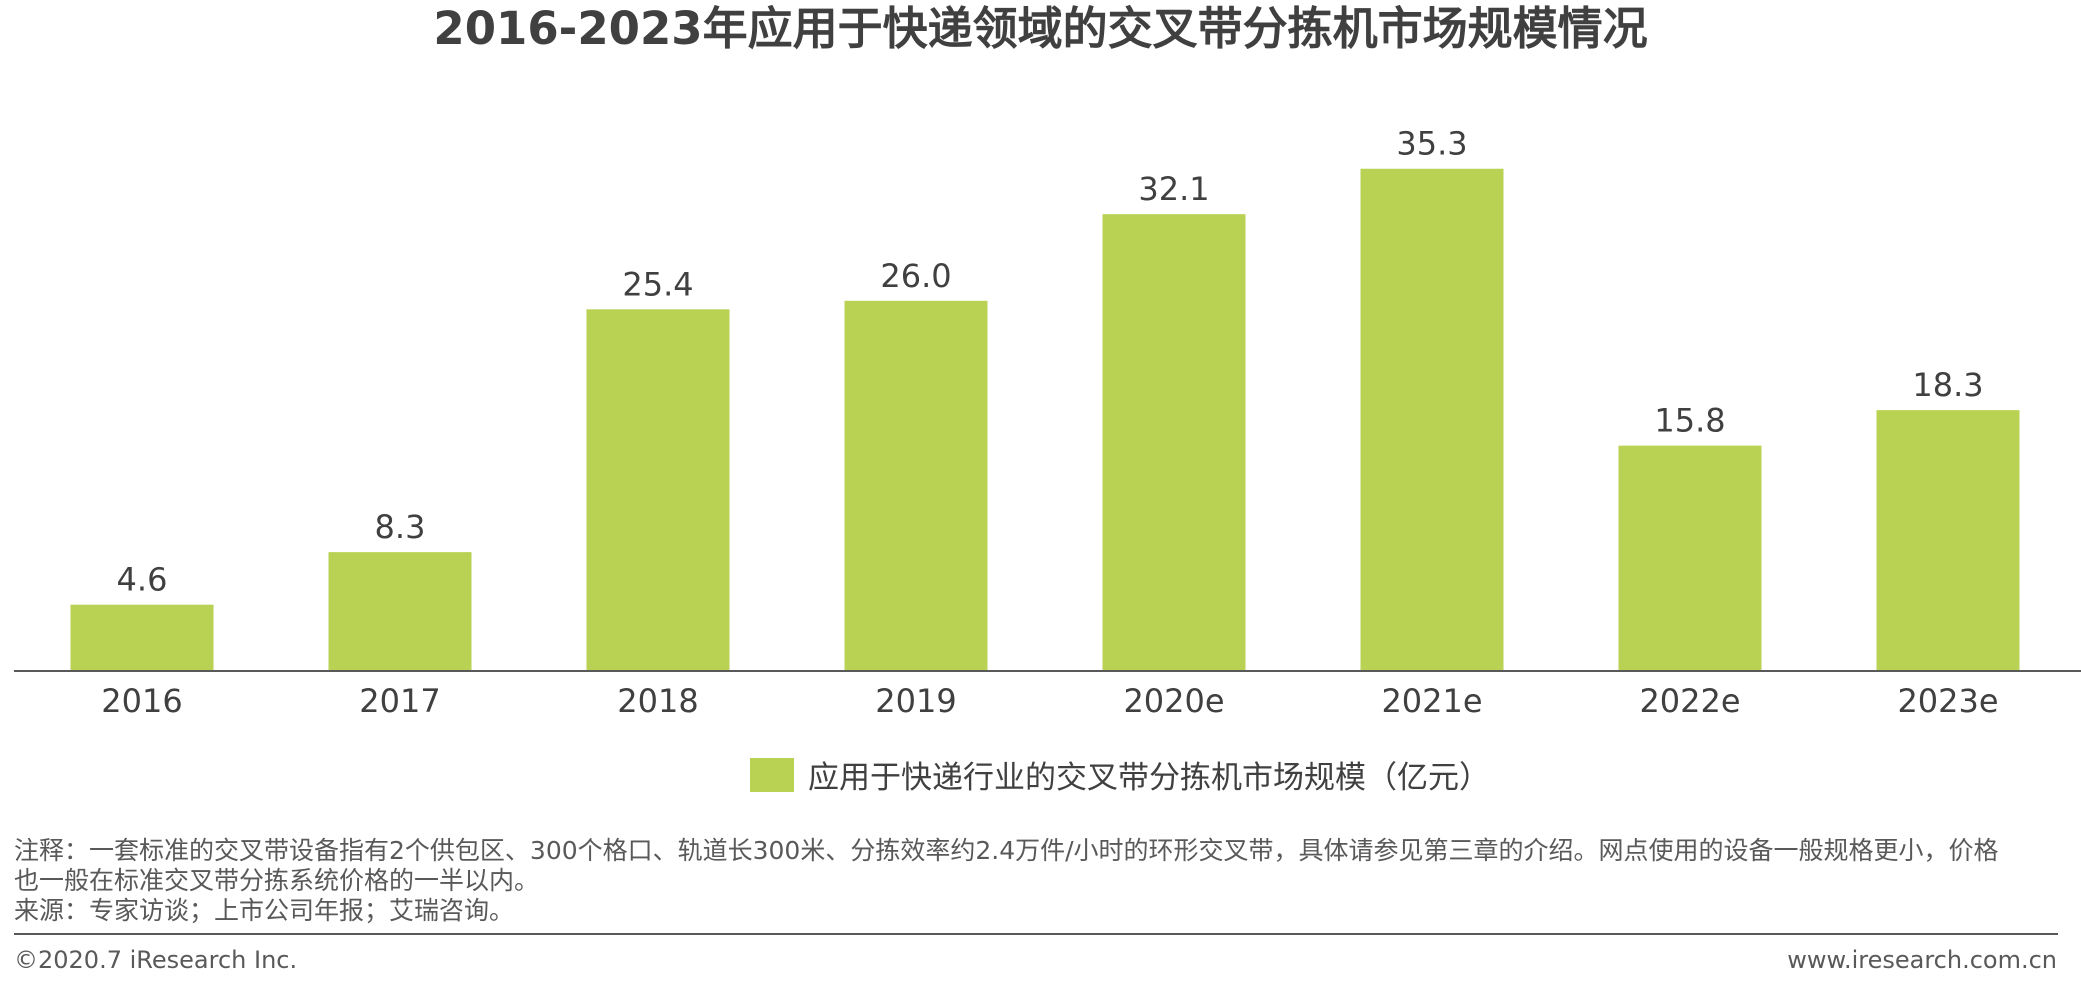  Describe the element at coordinates (916, 485) in the screenshot. I see `bar-2019` at that location.